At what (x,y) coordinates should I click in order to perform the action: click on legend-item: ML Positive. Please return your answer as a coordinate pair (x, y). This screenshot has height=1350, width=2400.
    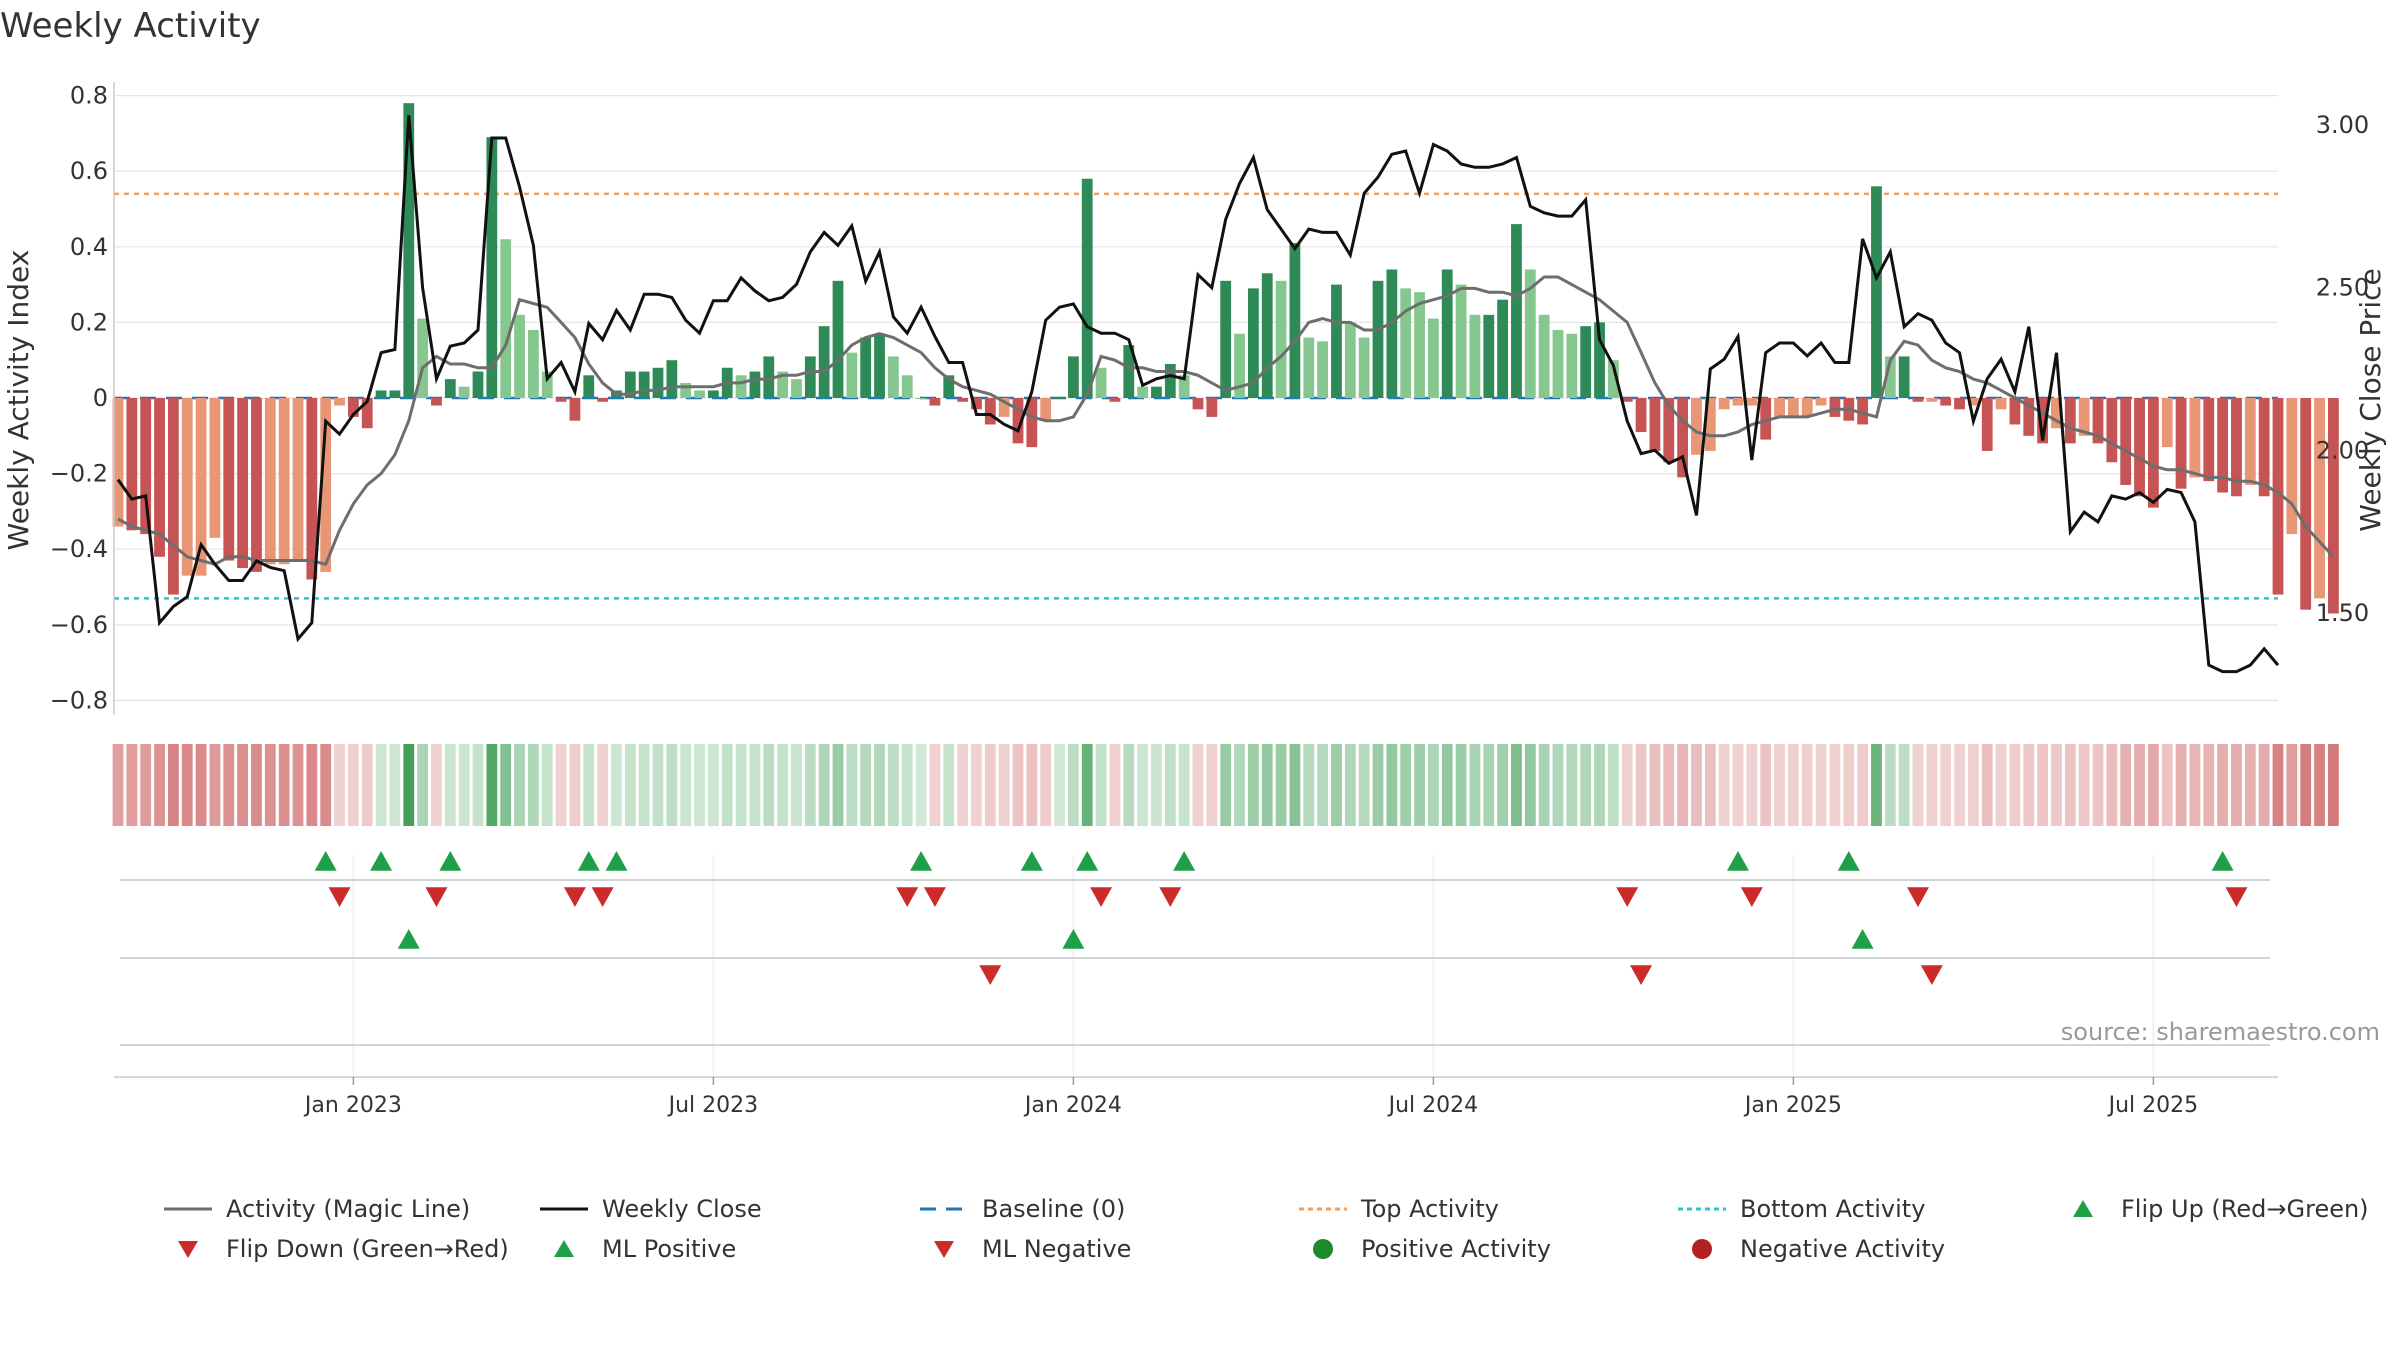
    Looking at the image, I should click on (636, 1249).